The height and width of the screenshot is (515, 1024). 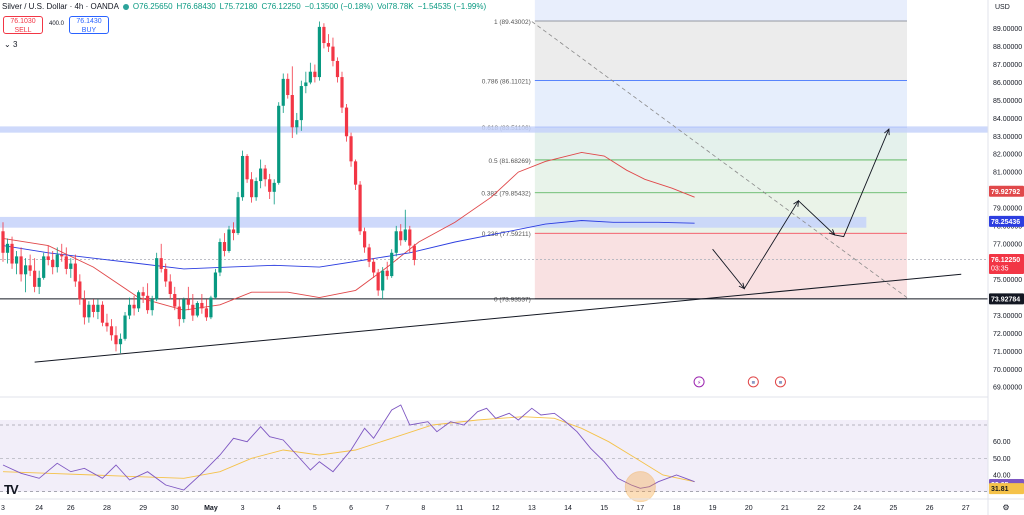 I want to click on rsi-moving-average, so click(x=348, y=449).